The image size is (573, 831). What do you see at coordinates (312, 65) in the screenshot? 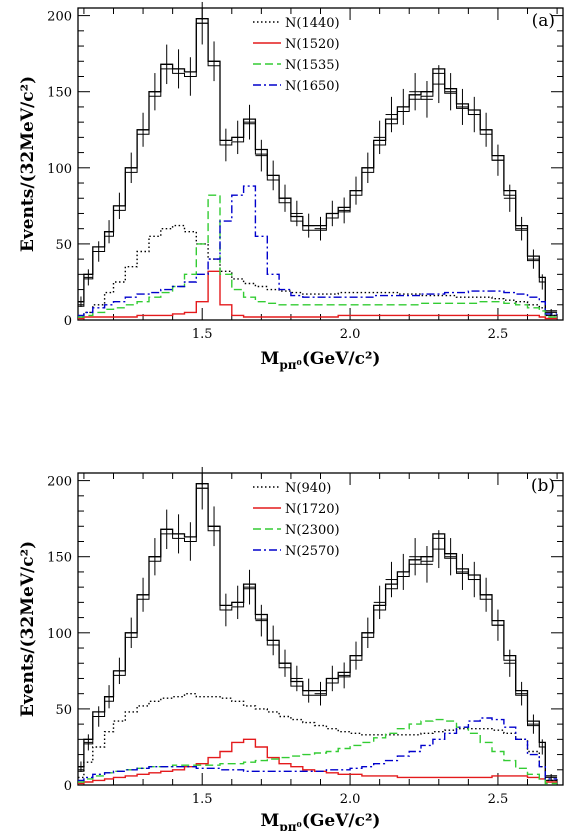
I see `legend-entry: N(1535)` at bounding box center [312, 65].